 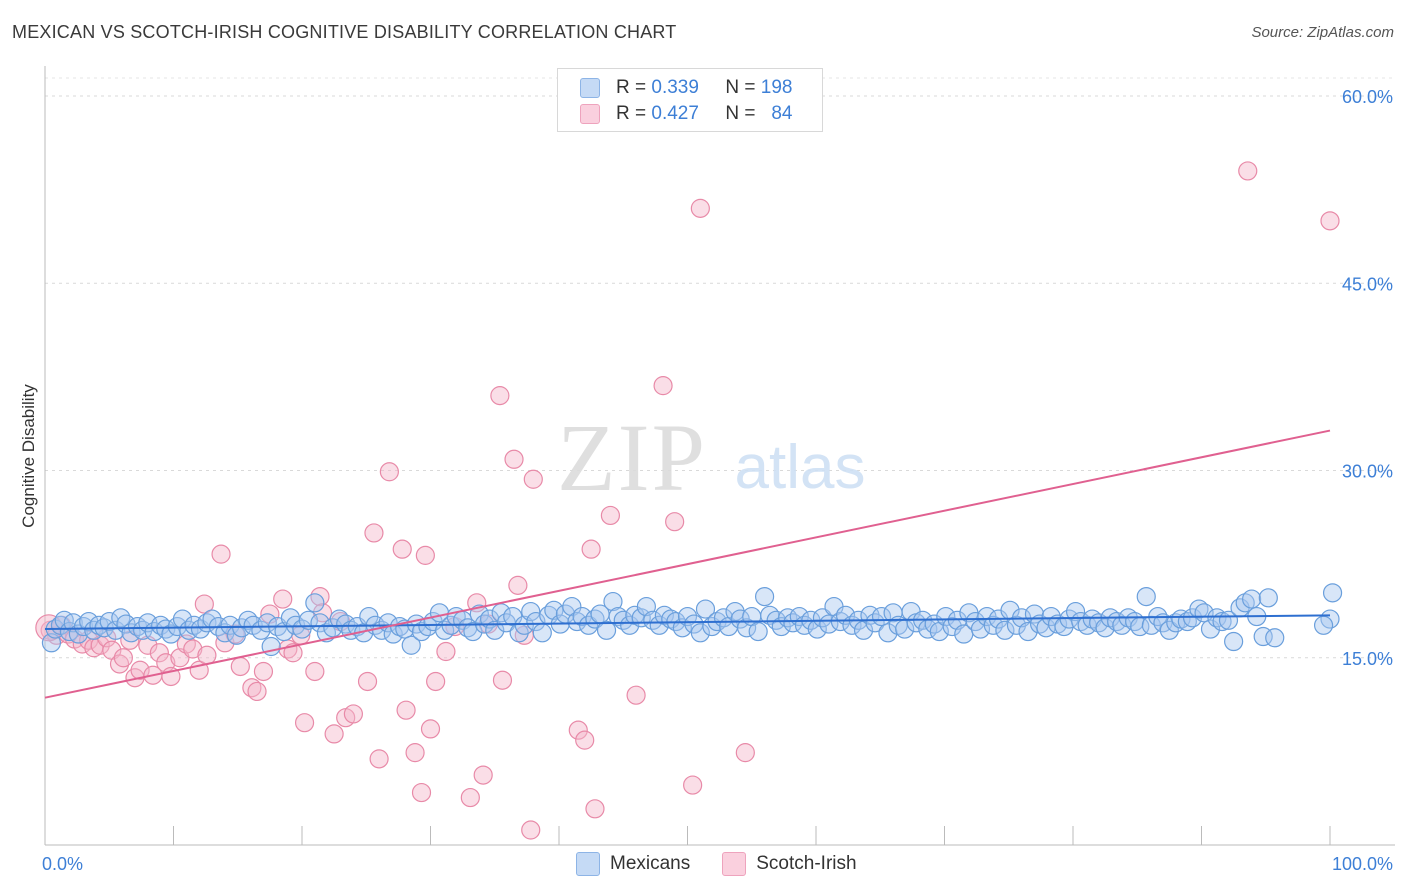 What do you see at coordinates (806, 863) in the screenshot?
I see `legend-label-scotch-irish: Scotch-Irish` at bounding box center [806, 863].